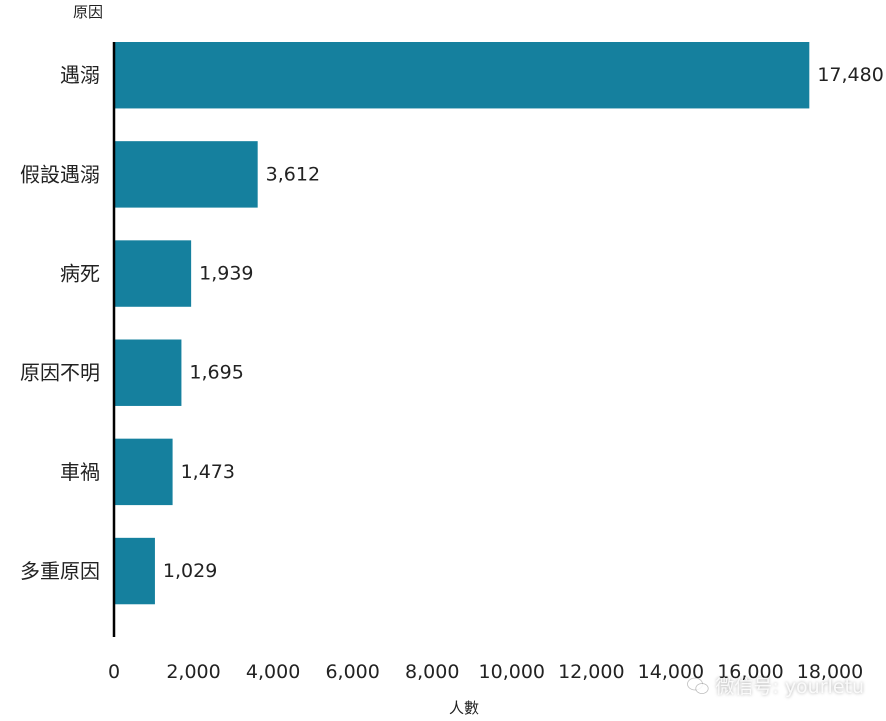  I want to click on category-label-0: 遇溺, so click(80, 75).